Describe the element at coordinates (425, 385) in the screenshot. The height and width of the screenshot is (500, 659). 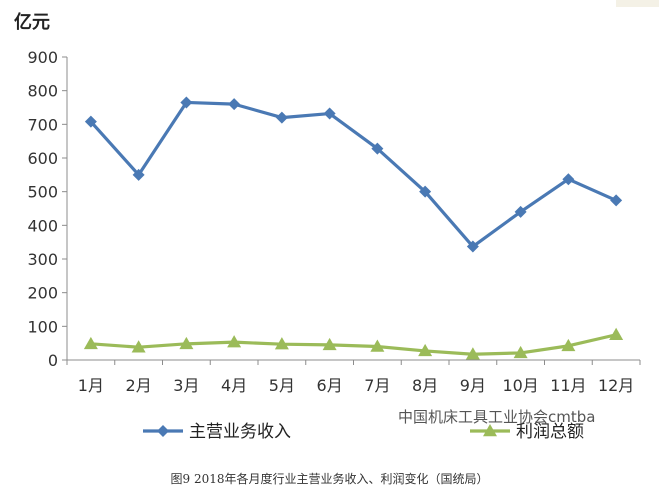
I see `x-tick-label: 8月` at that location.